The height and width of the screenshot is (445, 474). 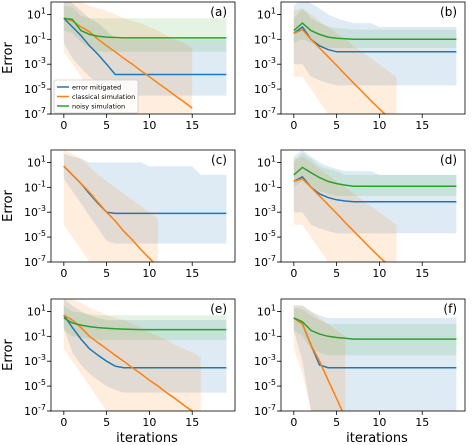 What do you see at coordinates (218, 309) in the screenshot?
I see `panel-label: (e)` at bounding box center [218, 309].